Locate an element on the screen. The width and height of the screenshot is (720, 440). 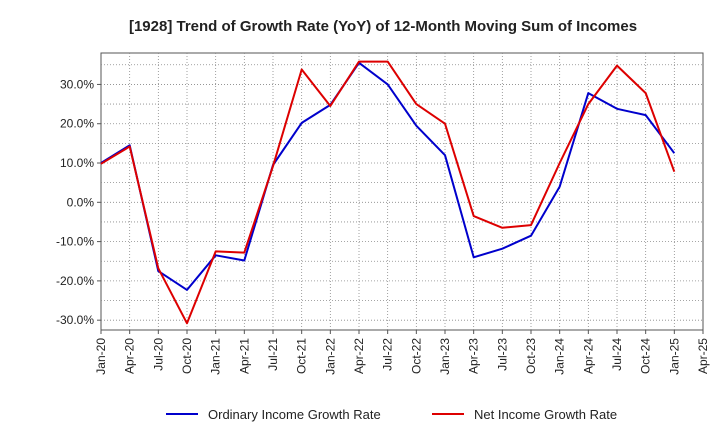
y-tick-label: -10.0% is located at coordinates (75, 242).